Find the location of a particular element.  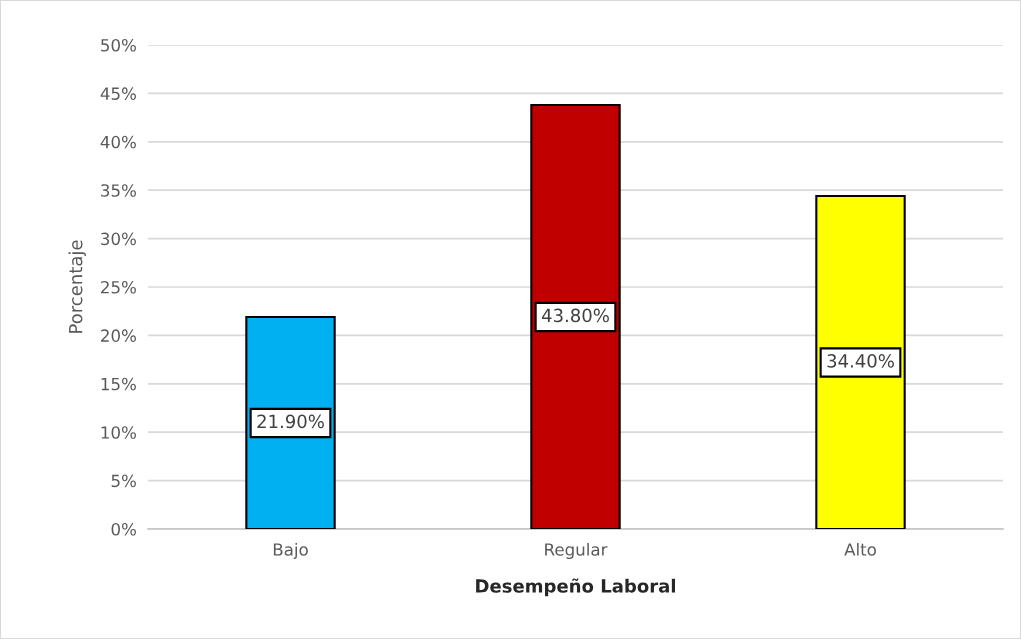

x-tick-label: Bajo is located at coordinates (290, 551).